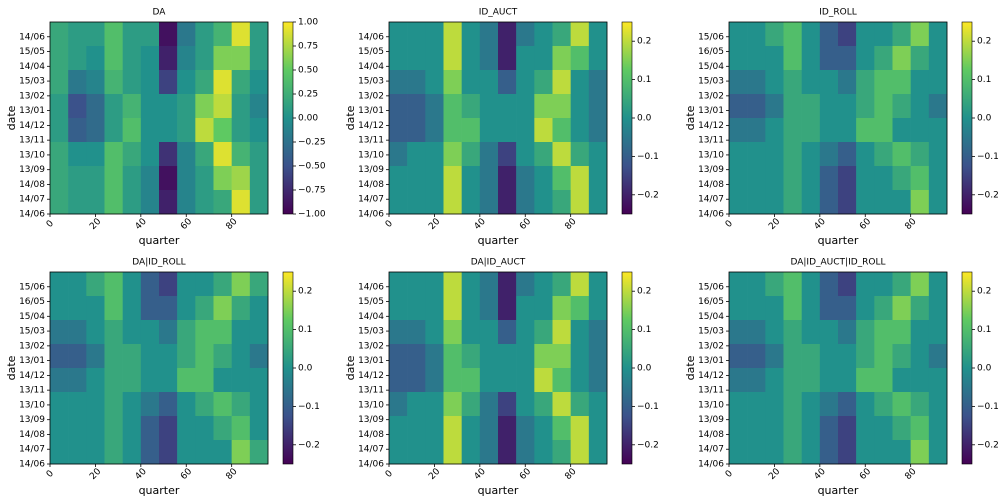  I want to click on x-tick-label: 60, so click(865, 224).